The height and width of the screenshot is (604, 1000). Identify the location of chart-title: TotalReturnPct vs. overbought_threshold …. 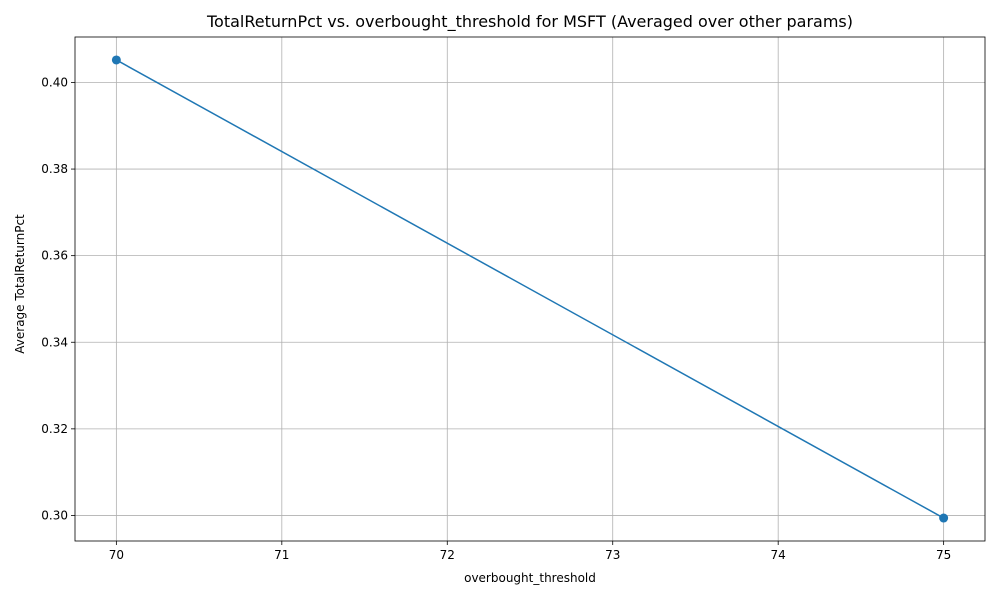
(529, 22).